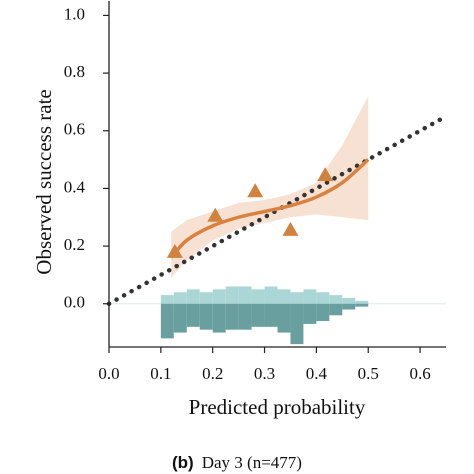 Image resolution: width=474 pixels, height=474 pixels. I want to click on caption: (b) Day 3 (n=477), so click(237, 463).